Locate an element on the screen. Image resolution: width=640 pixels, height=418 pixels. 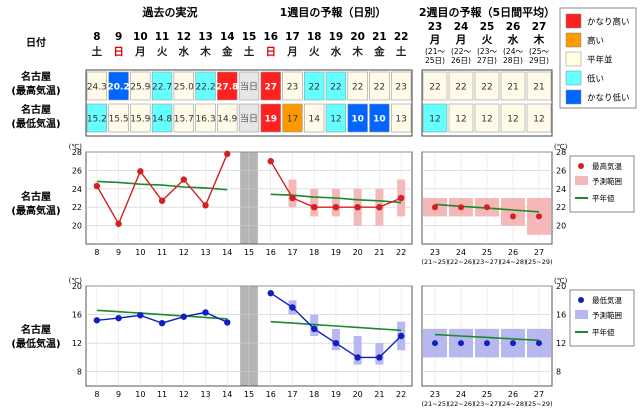
x-tick-label: 11 is located at coordinates (162, 394).